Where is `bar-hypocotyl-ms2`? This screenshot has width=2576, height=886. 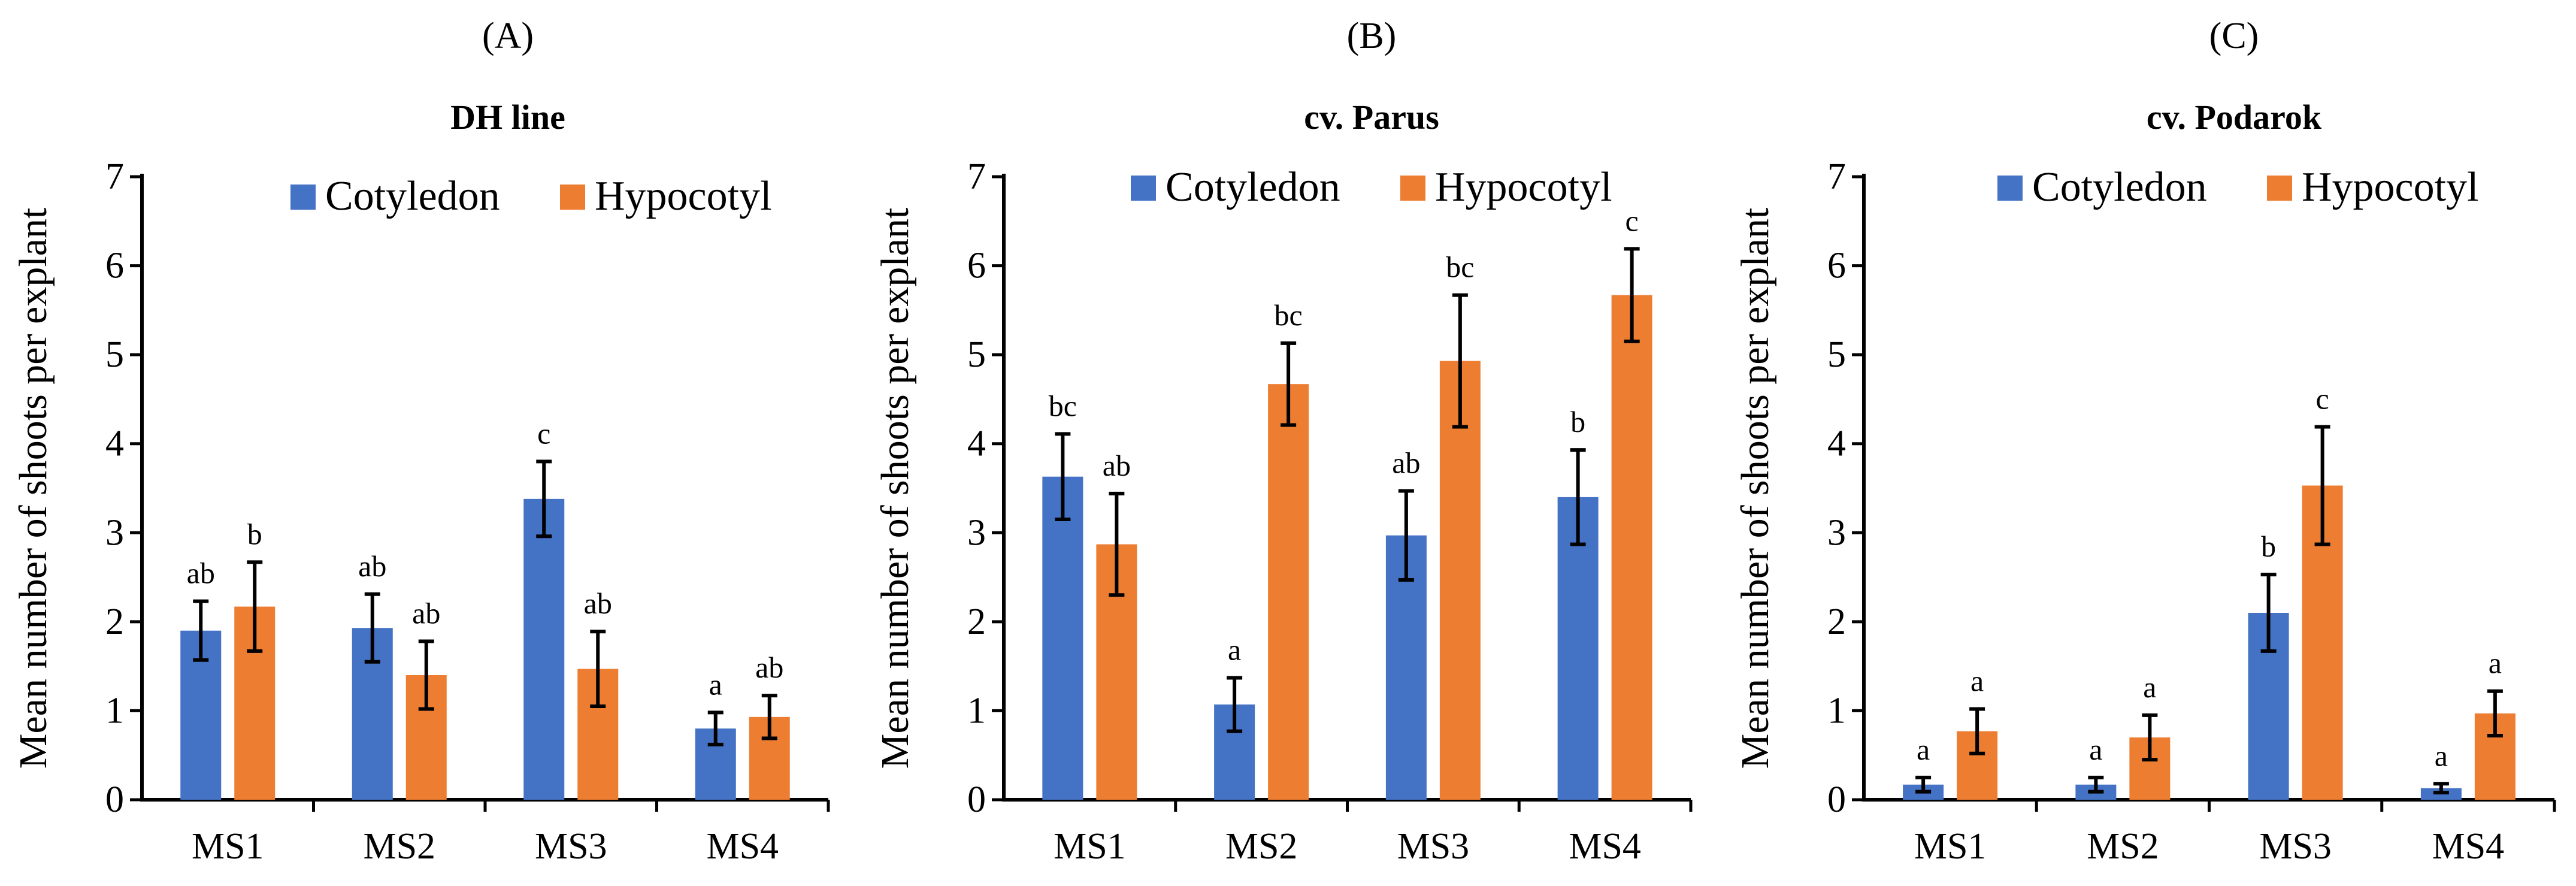
bar-hypocotyl-ms2 is located at coordinates (1288, 592).